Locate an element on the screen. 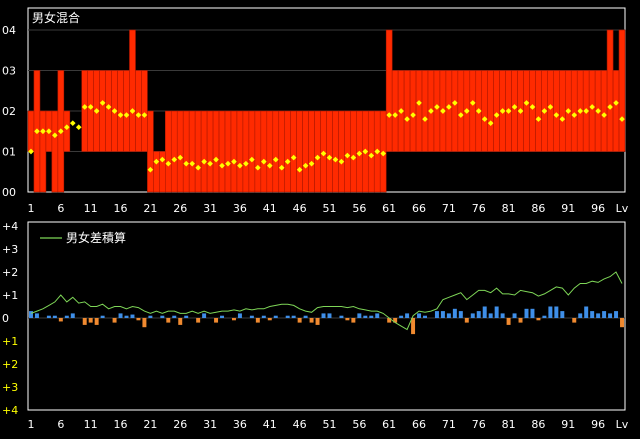 The height and width of the screenshot is (439, 640). chart2-x-tick-label: 66 is located at coordinates (419, 424).